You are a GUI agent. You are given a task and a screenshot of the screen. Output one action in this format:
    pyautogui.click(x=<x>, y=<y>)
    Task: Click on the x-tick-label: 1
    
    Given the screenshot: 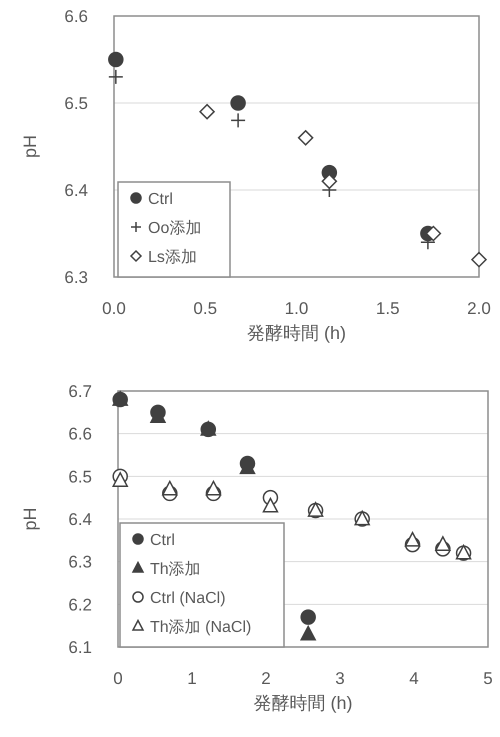 What is the action you would take?
    pyautogui.click(x=192, y=678)
    